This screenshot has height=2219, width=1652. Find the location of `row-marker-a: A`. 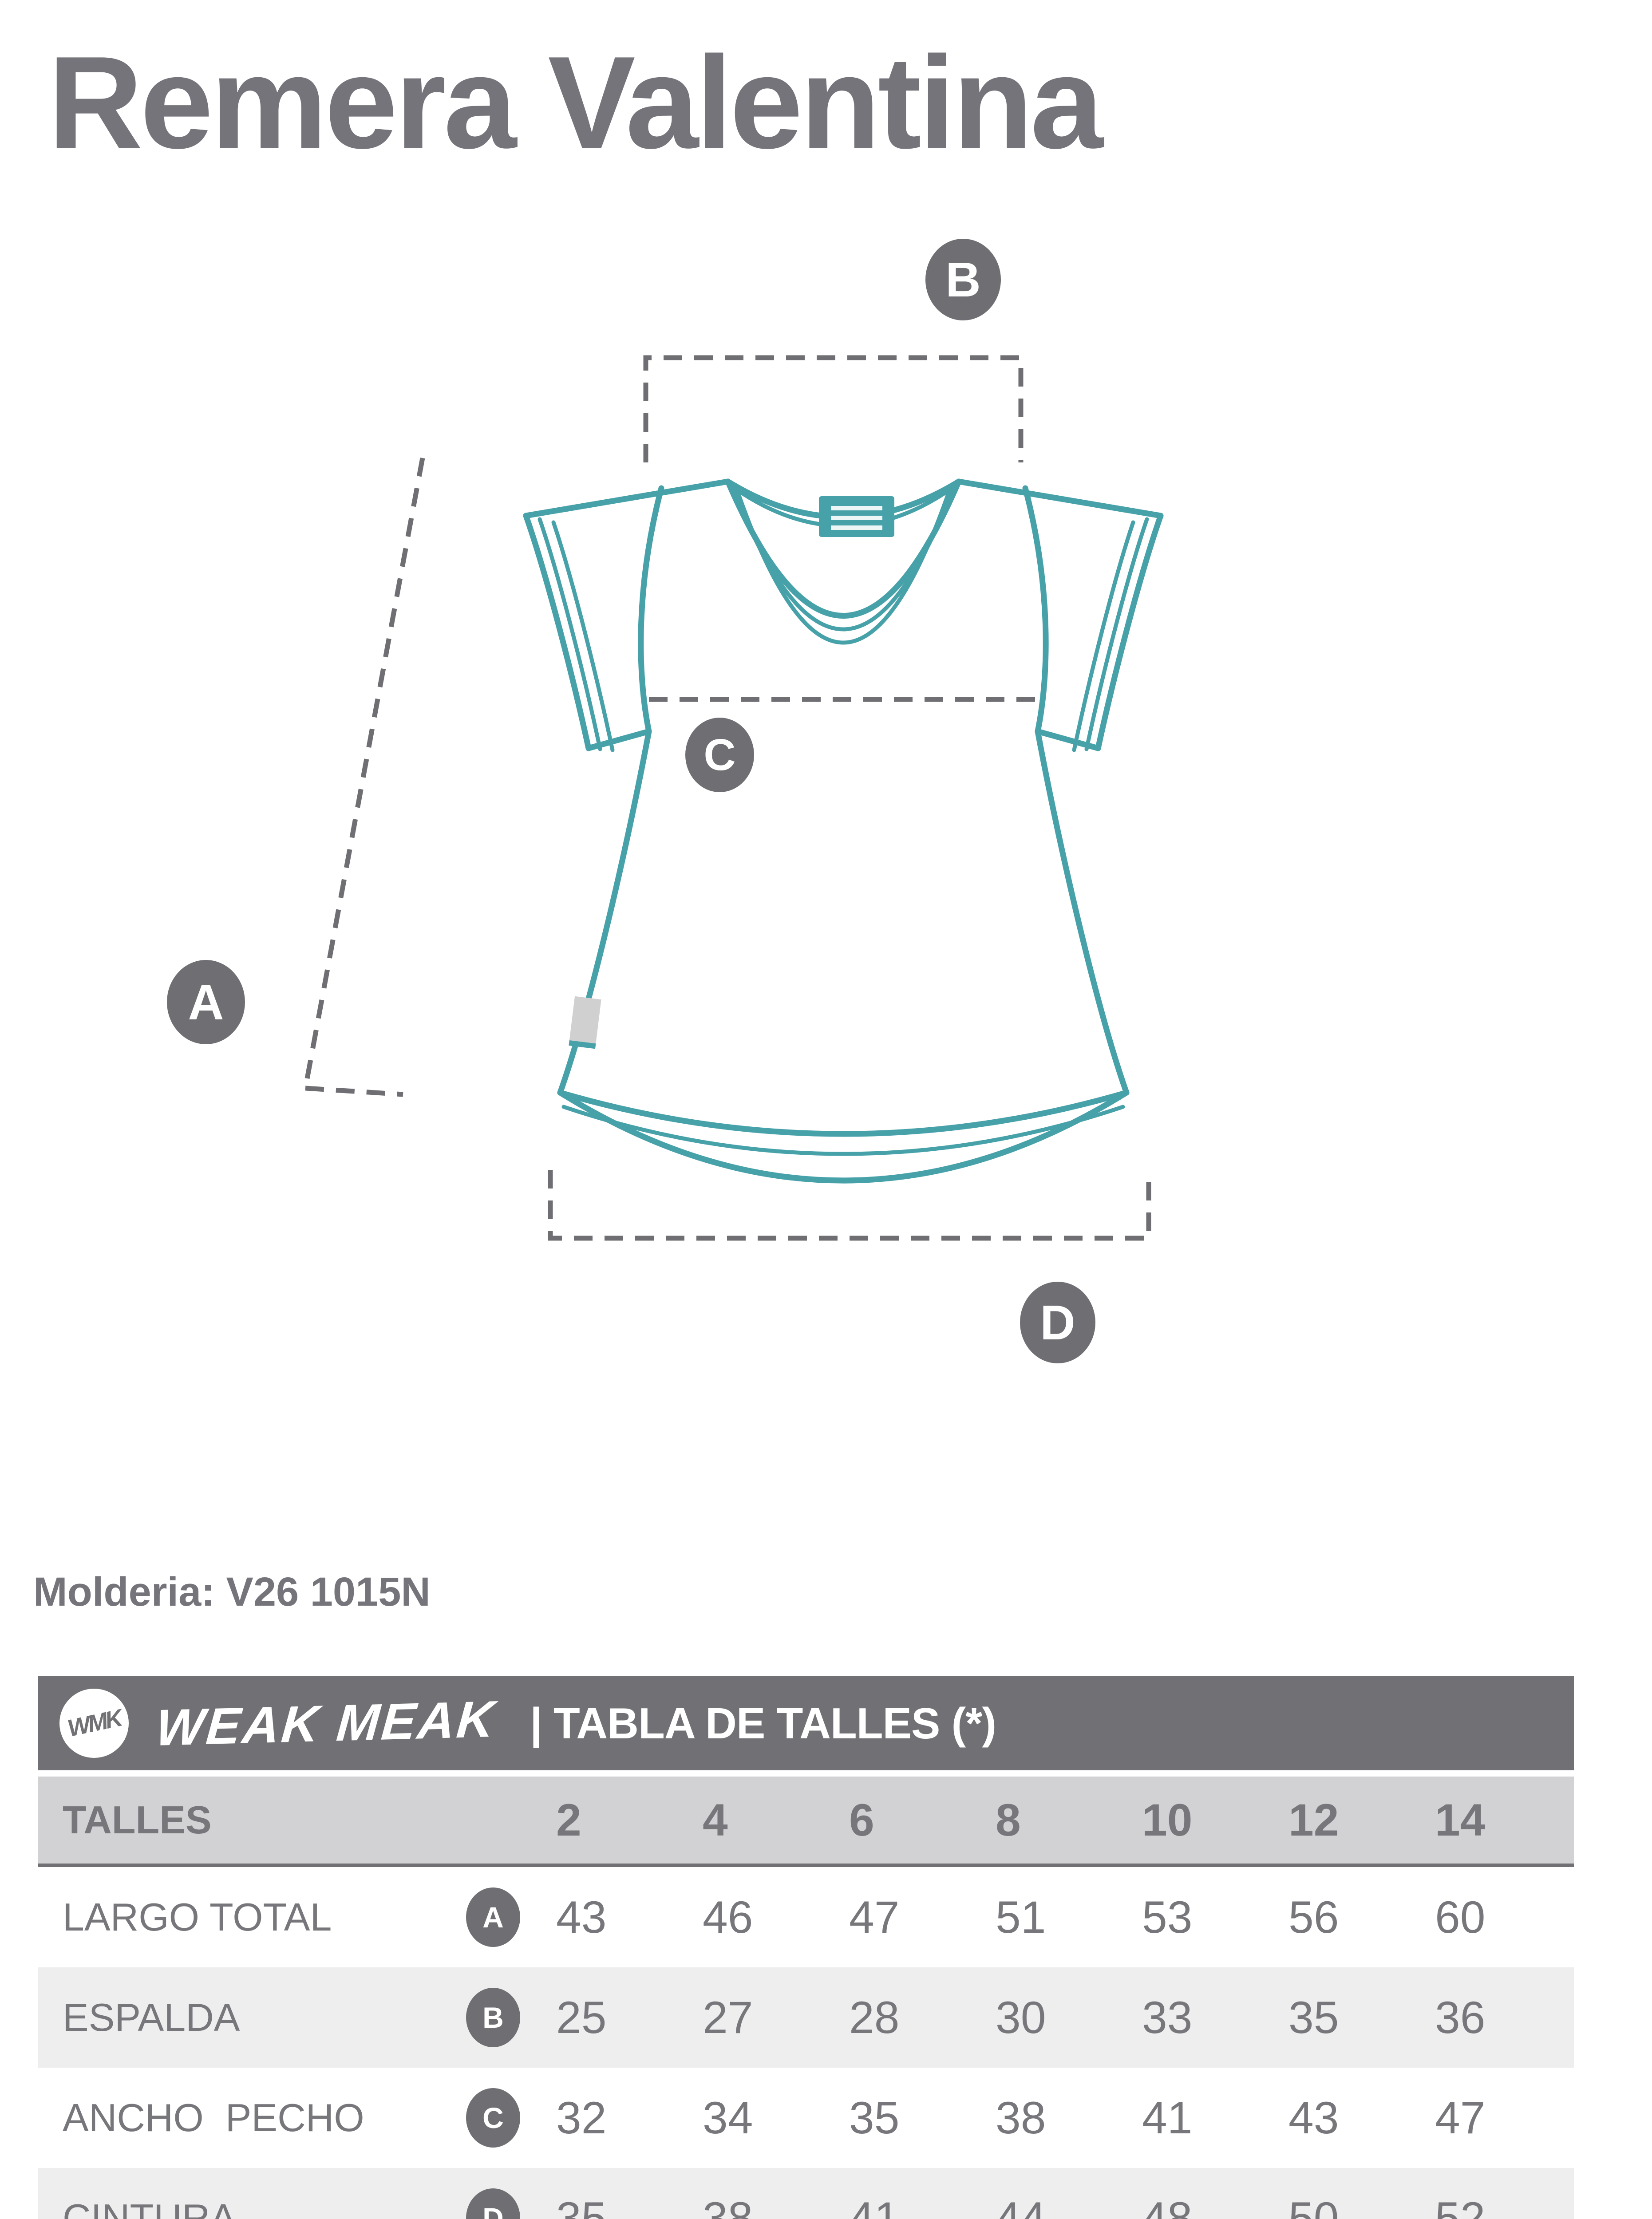

row-marker-a: A is located at coordinates (493, 1917).